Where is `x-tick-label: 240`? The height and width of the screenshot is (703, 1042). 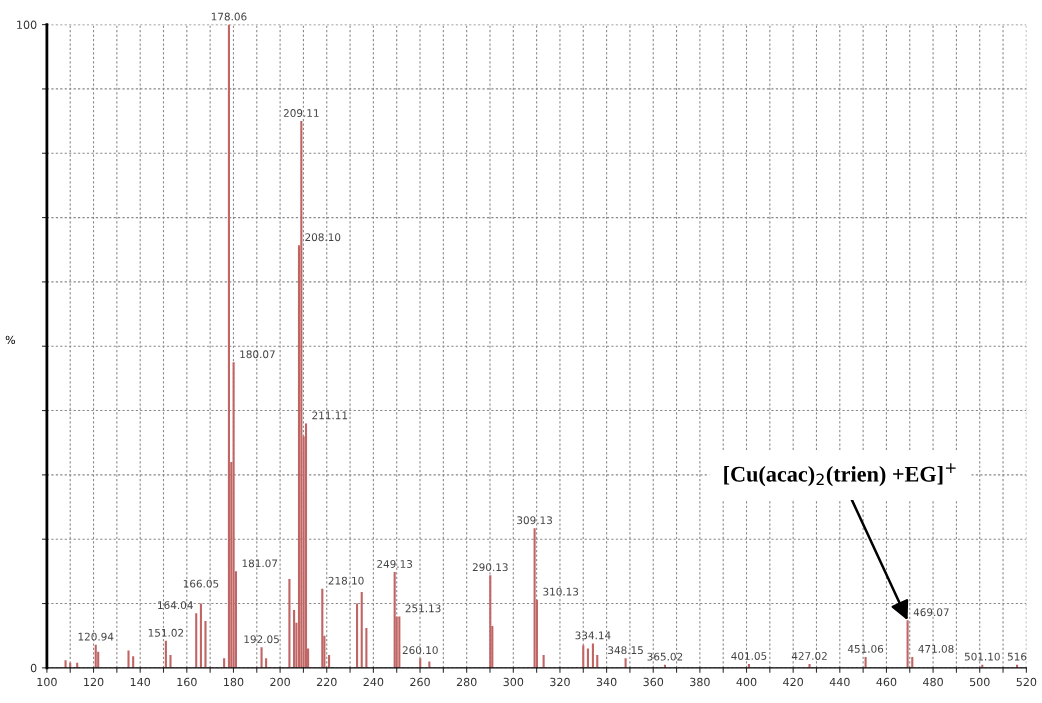 x-tick-label: 240 is located at coordinates (373, 682).